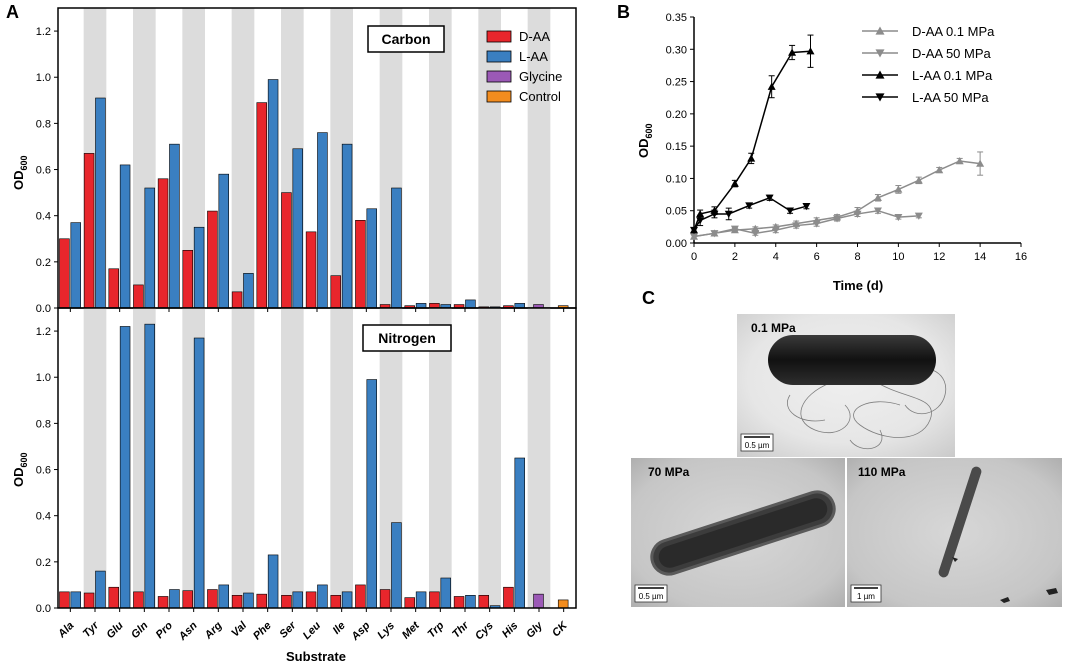 This screenshot has height=664, width=1065. What do you see at coordinates (361, 631) in the screenshot?
I see `category-label-asp: Asp` at bounding box center [361, 631].